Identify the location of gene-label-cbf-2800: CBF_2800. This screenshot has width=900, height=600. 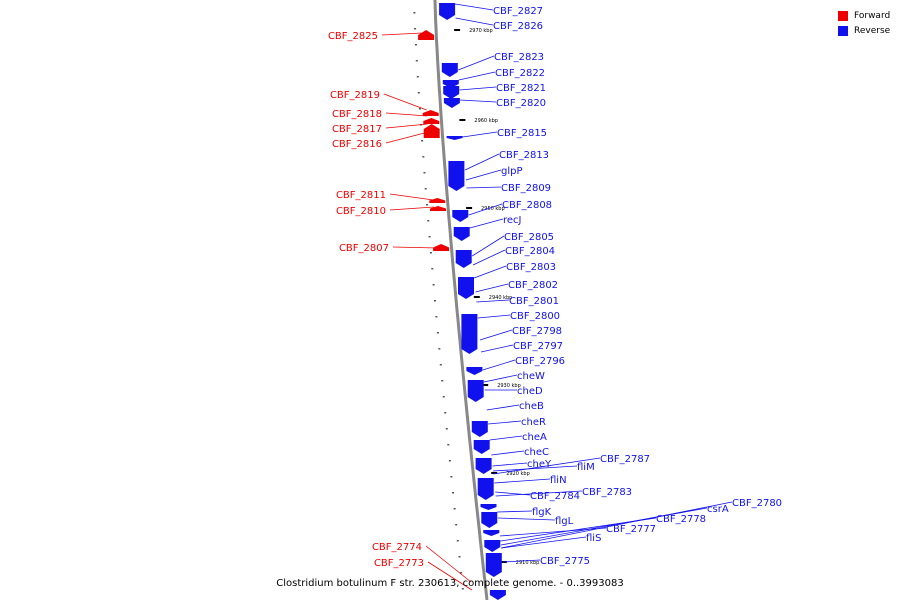
(535, 316).